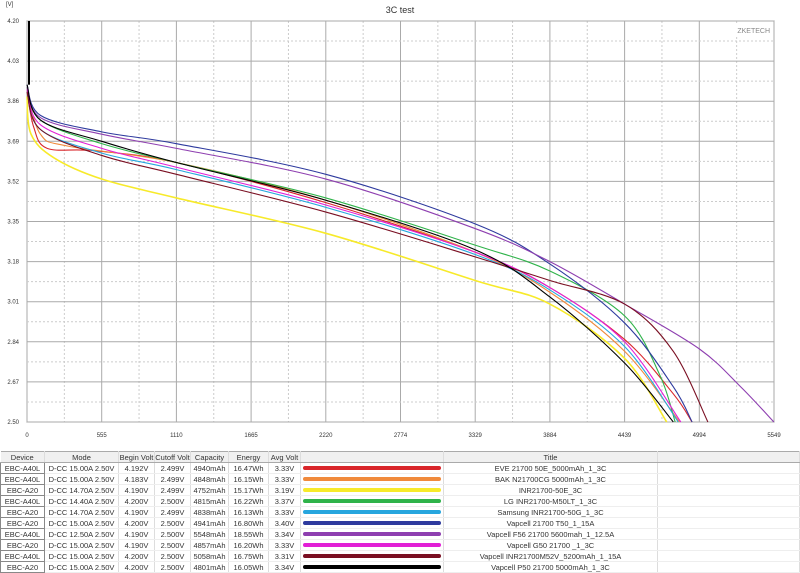 The height and width of the screenshot is (573, 800). I want to click on y-tick-label: 3.01, so click(13, 303).